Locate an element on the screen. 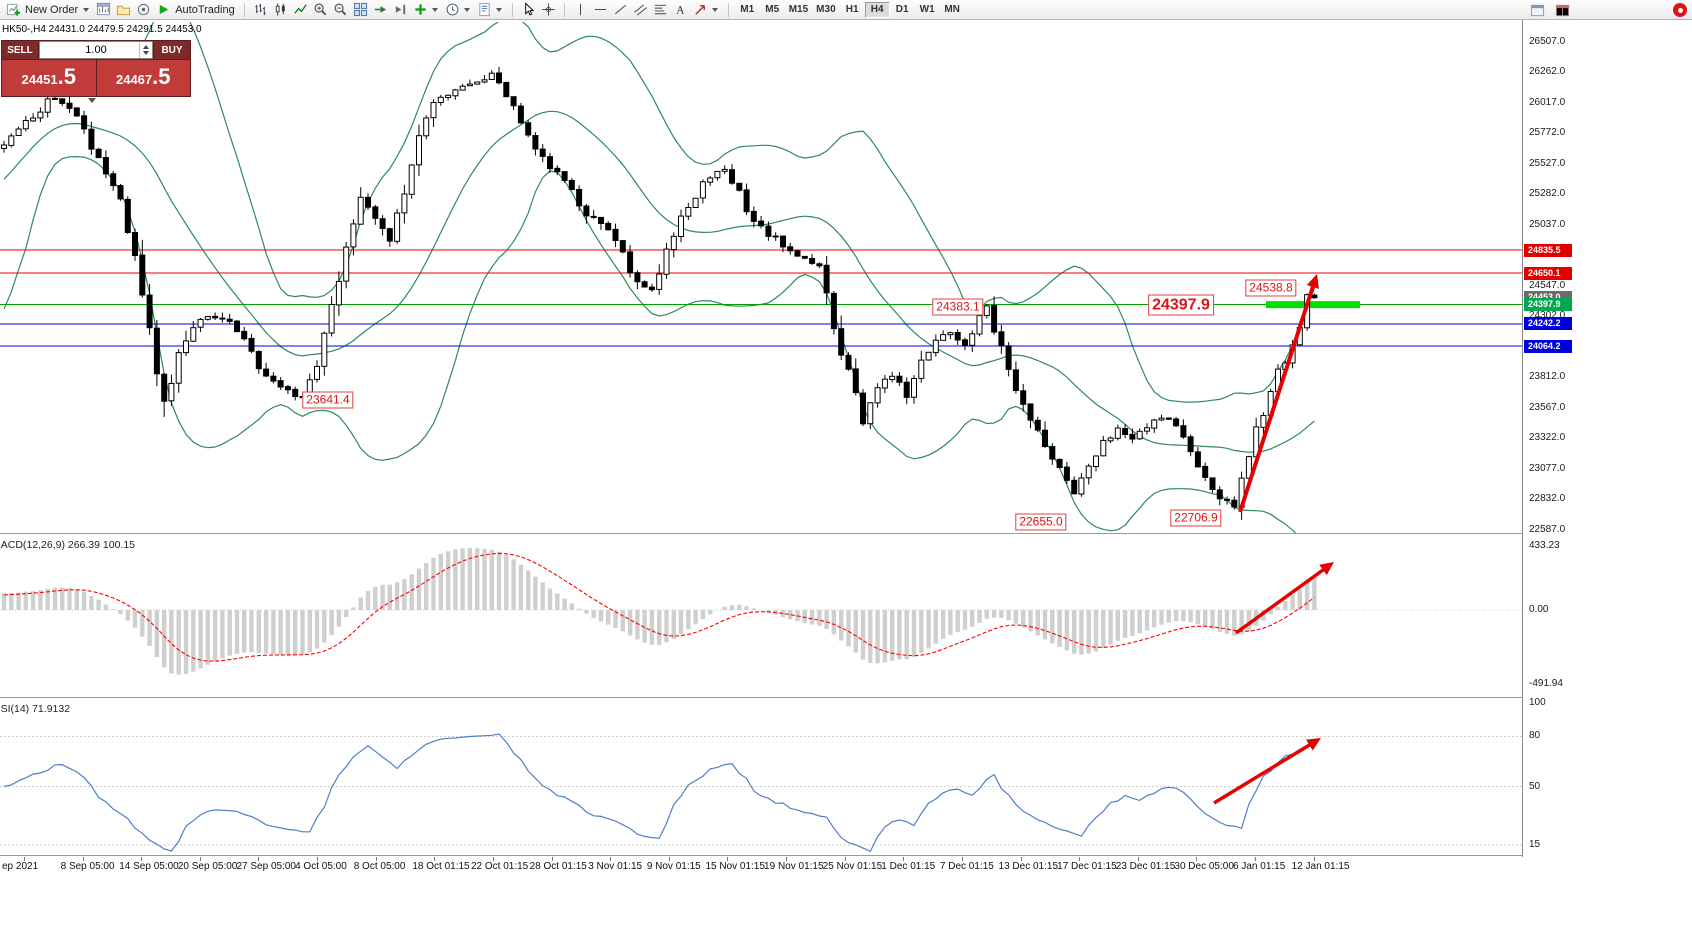 The height and width of the screenshot is (941, 1692). timeframe-M15: M15 is located at coordinates (798, 9).